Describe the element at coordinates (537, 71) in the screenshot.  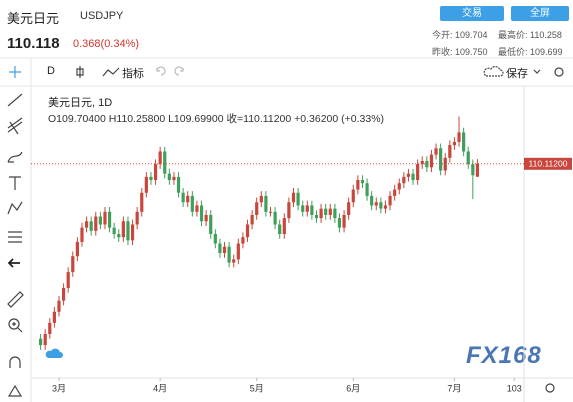
I see `dropdown` at that location.